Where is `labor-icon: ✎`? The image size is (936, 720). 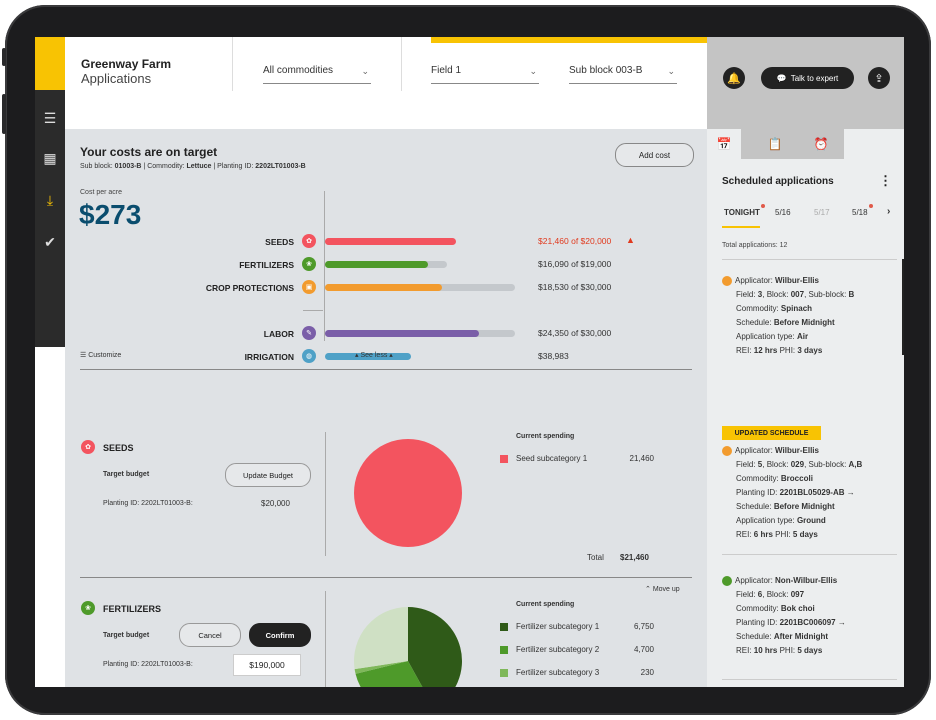
labor-icon: ✎ is located at coordinates (309, 333).